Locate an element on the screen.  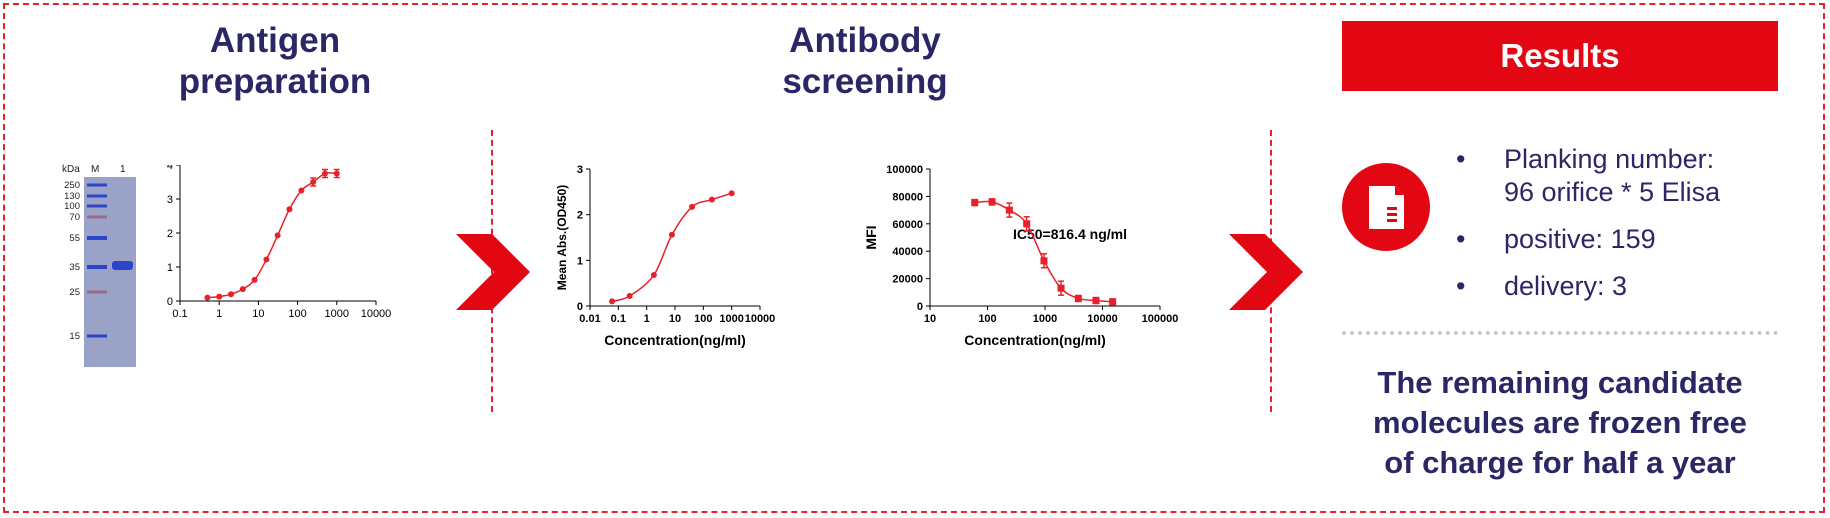
gel-sample-band is located at coordinates (122, 265).